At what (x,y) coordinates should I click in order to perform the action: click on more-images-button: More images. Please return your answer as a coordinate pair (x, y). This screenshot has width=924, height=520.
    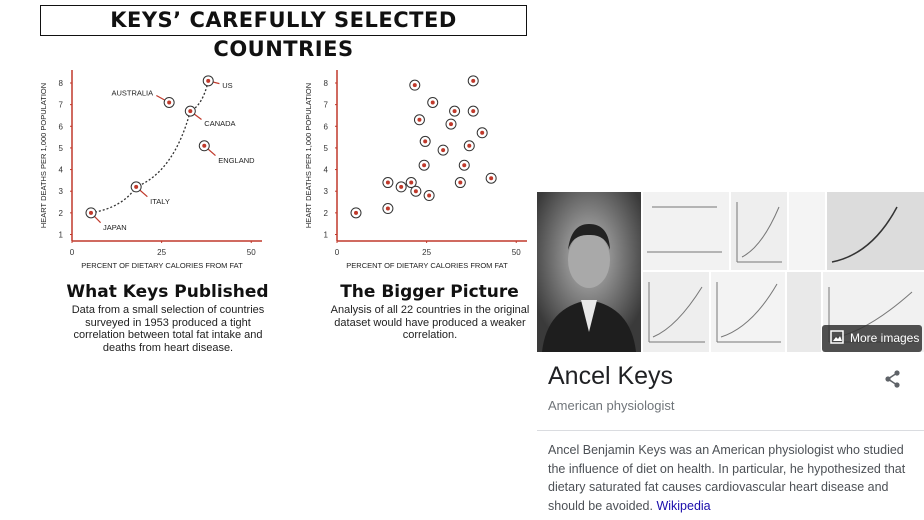
    Looking at the image, I should click on (872, 338).